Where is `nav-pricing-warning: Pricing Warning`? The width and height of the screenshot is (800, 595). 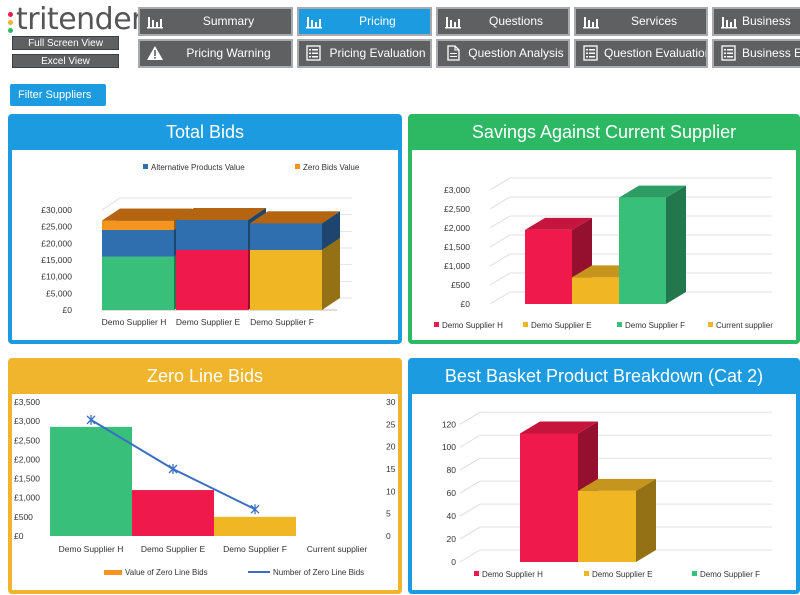
nav-pricing-warning: Pricing Warning is located at coordinates (215, 53).